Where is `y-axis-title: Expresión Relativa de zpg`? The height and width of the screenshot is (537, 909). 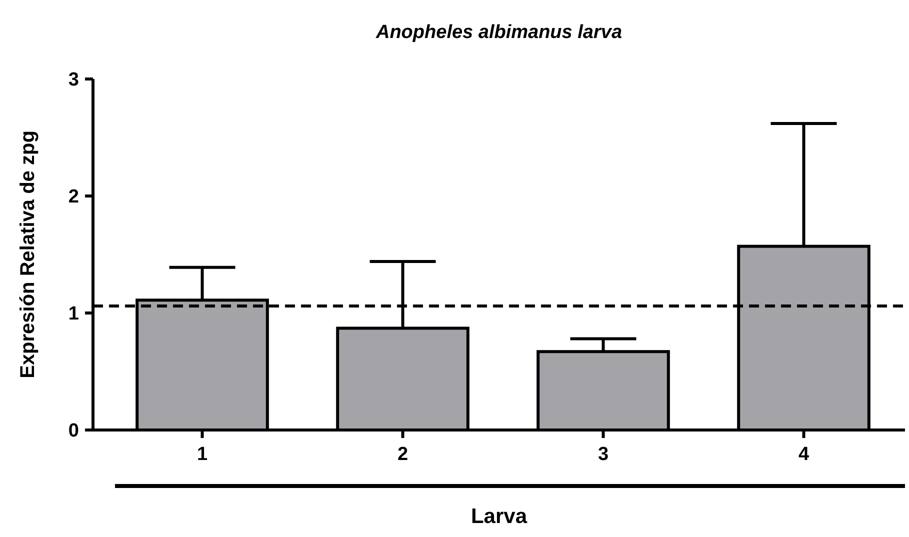 y-axis-title: Expresión Relativa de zpg is located at coordinates (28, 254).